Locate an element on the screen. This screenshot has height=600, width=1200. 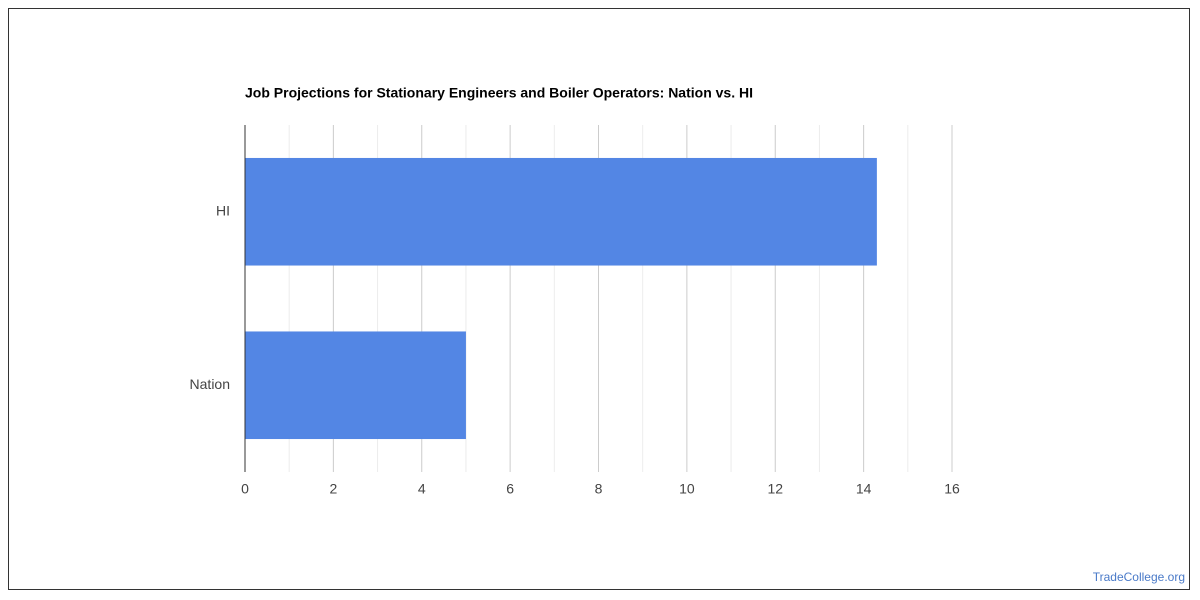
x-tick-label: 0 is located at coordinates (245, 489).